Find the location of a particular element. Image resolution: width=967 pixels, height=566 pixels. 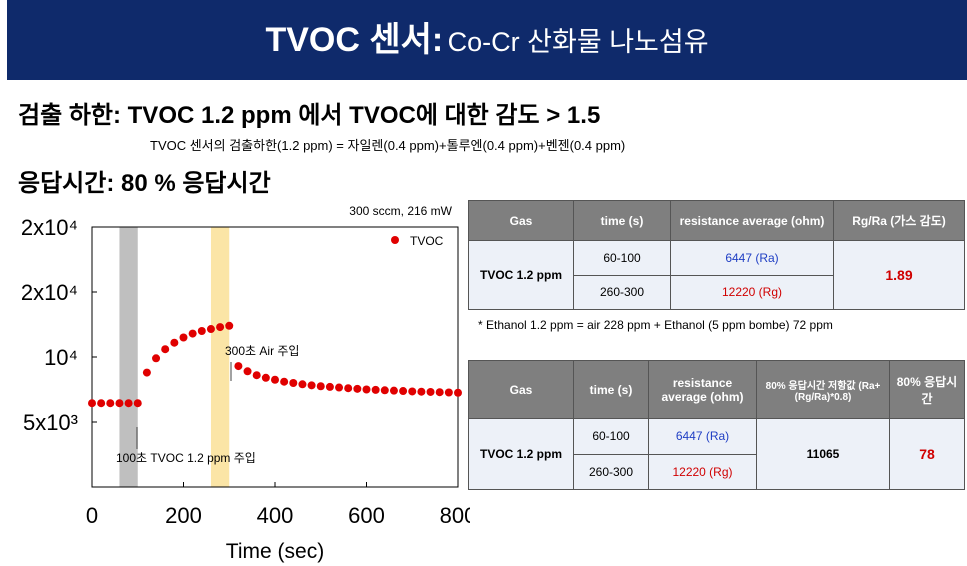

x-tick-label: 0 is located at coordinates (92, 515).